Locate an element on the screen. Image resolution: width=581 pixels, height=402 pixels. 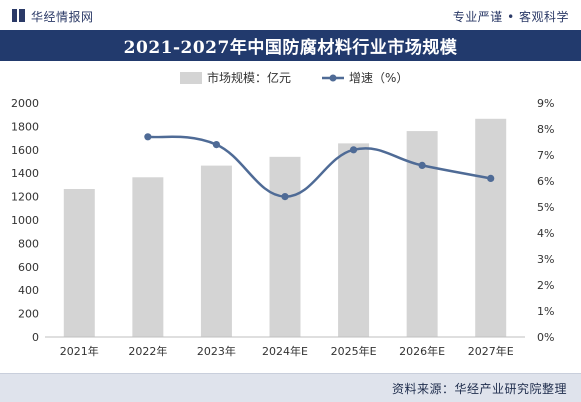
growth-line is located at coordinates (319, 167).